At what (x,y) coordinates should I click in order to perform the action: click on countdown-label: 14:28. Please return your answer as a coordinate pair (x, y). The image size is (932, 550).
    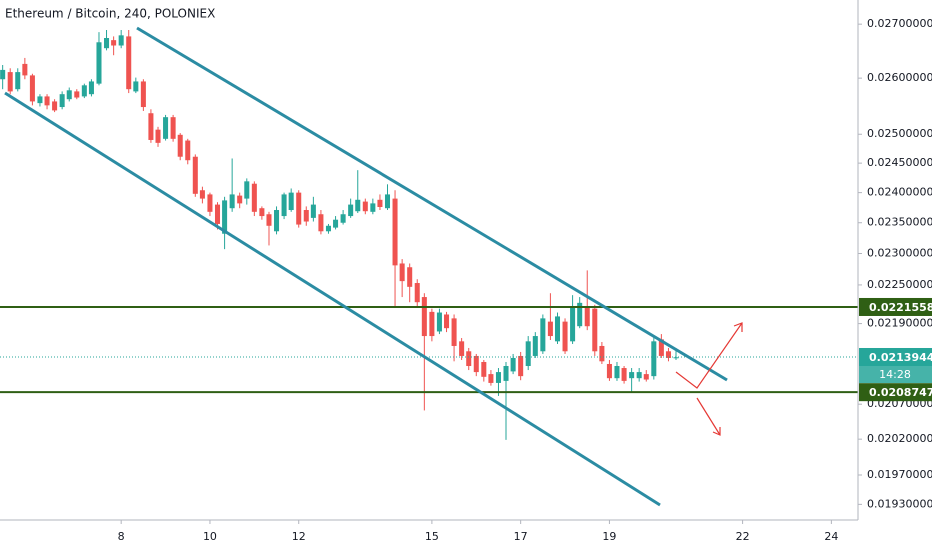
    Looking at the image, I should click on (895, 374).